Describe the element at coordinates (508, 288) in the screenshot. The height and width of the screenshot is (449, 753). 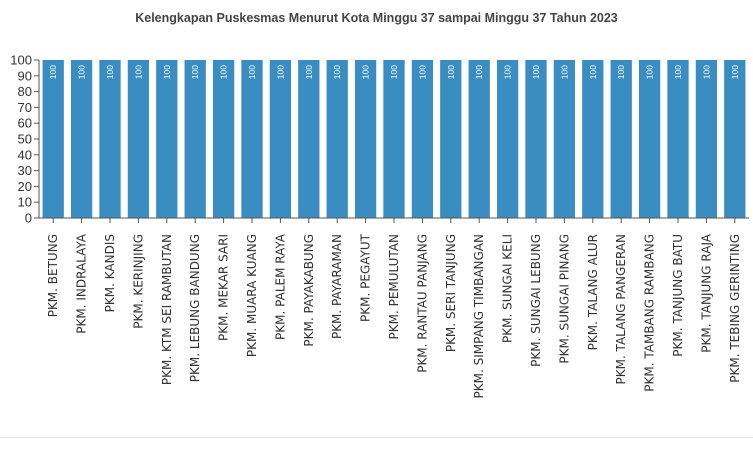
I see `x-tick-label: PKM. SUNGAI KELI` at that location.